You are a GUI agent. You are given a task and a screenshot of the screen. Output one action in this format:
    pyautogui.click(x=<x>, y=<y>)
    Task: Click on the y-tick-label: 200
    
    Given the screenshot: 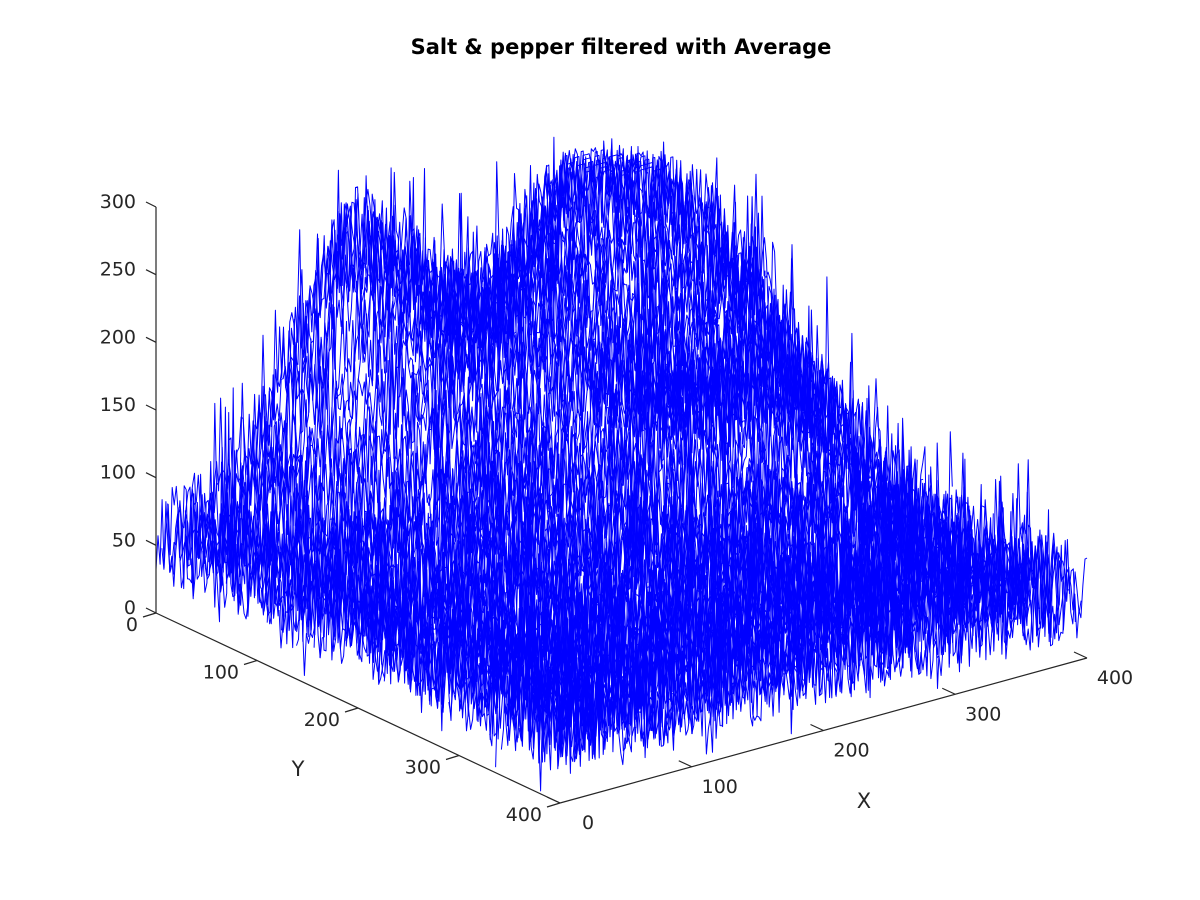 What is the action you would take?
    pyautogui.click(x=322, y=720)
    